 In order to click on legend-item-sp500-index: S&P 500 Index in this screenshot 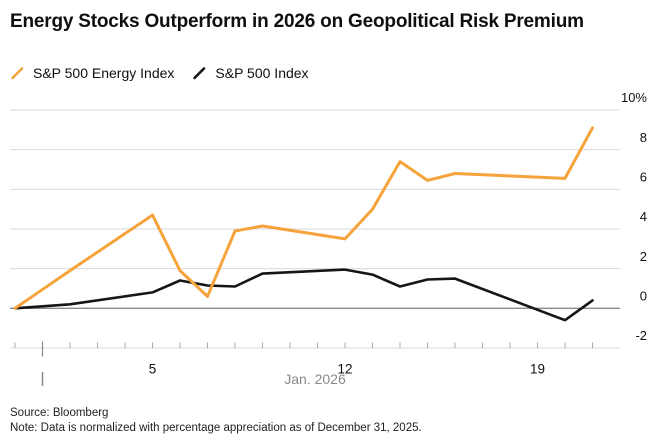, I will do `click(250, 73)`.